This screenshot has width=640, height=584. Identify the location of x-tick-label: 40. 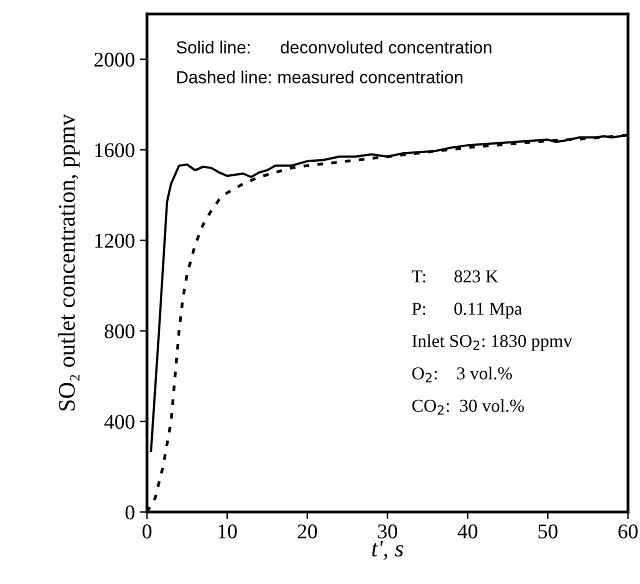
(468, 531).